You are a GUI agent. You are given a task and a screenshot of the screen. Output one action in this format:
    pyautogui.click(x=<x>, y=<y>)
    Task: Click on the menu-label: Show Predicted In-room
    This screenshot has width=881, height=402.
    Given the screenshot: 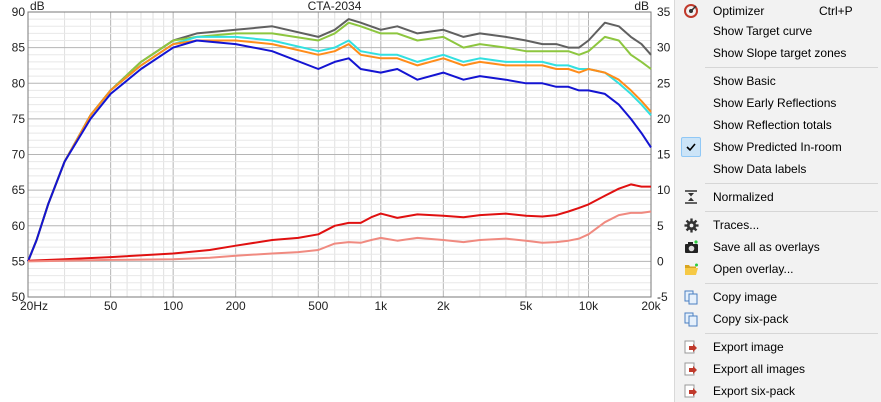 What is the action you would take?
    pyautogui.click(x=777, y=147)
    